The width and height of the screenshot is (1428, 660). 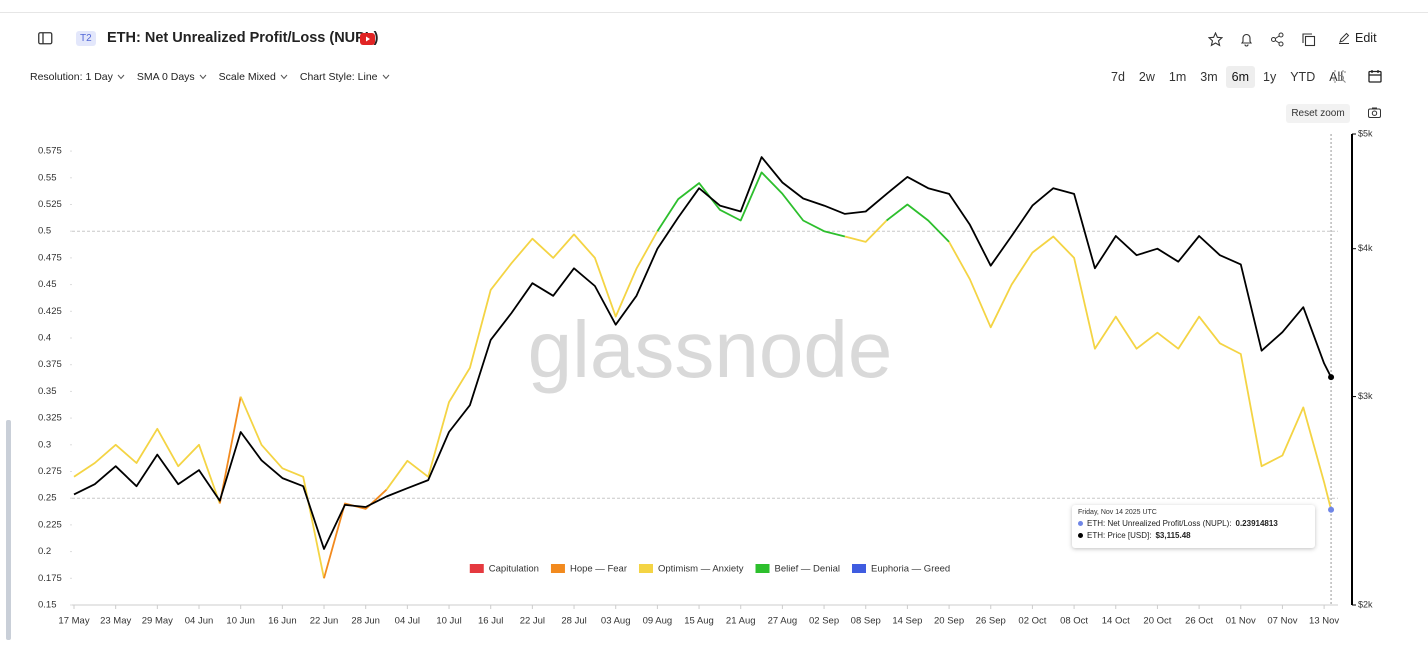 I want to click on range-button: 2w, so click(x=1146, y=77).